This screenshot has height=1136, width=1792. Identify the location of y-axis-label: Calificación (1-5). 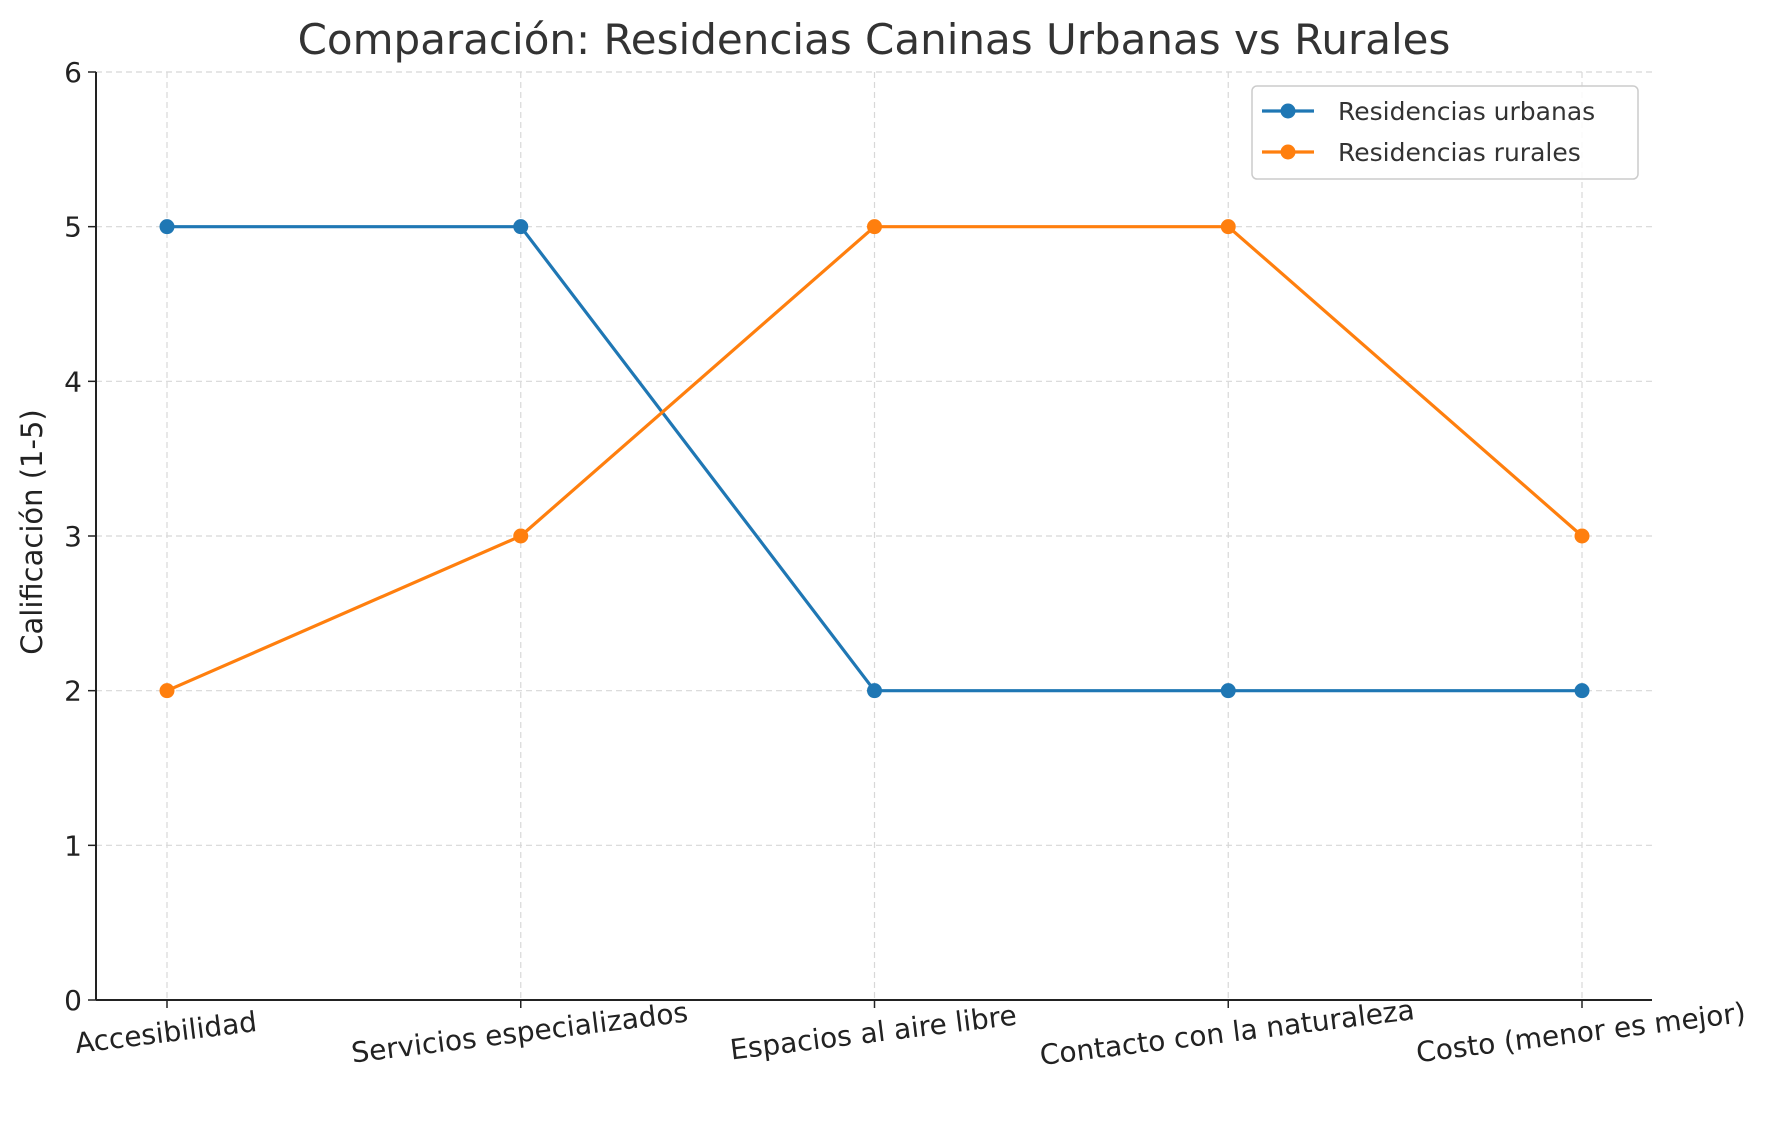
(32, 531).